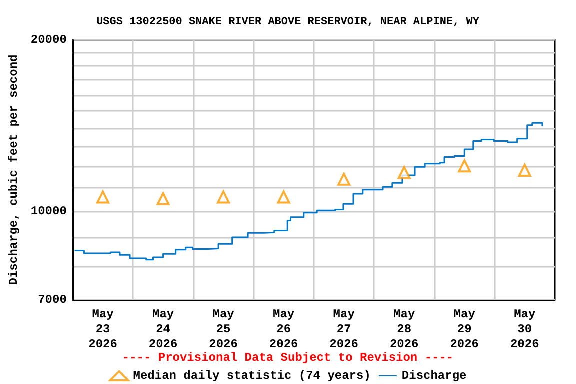  I want to click on x-tick-label: May 24 2026, so click(163, 330).